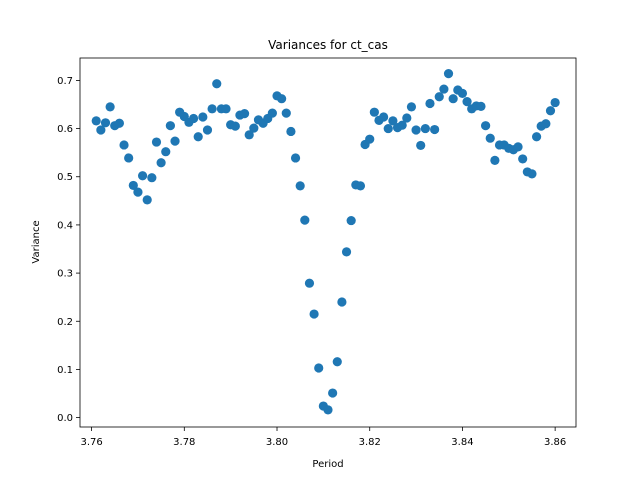 The image size is (640, 480). What do you see at coordinates (65, 418) in the screenshot?
I see `y-tick-label: 0.0` at bounding box center [65, 418].